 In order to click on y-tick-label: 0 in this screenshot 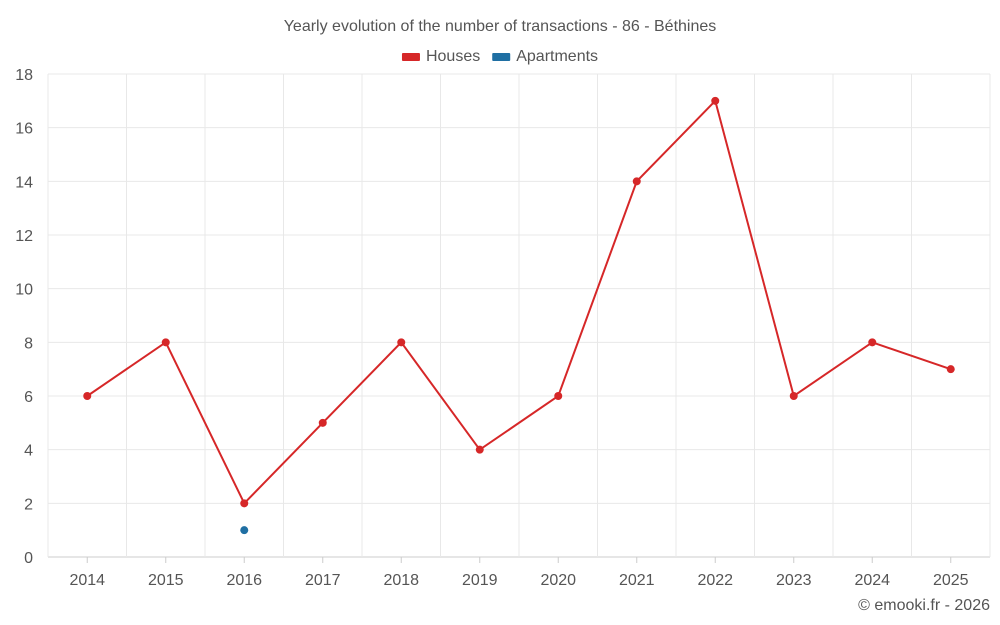, I will do `click(28, 558)`.